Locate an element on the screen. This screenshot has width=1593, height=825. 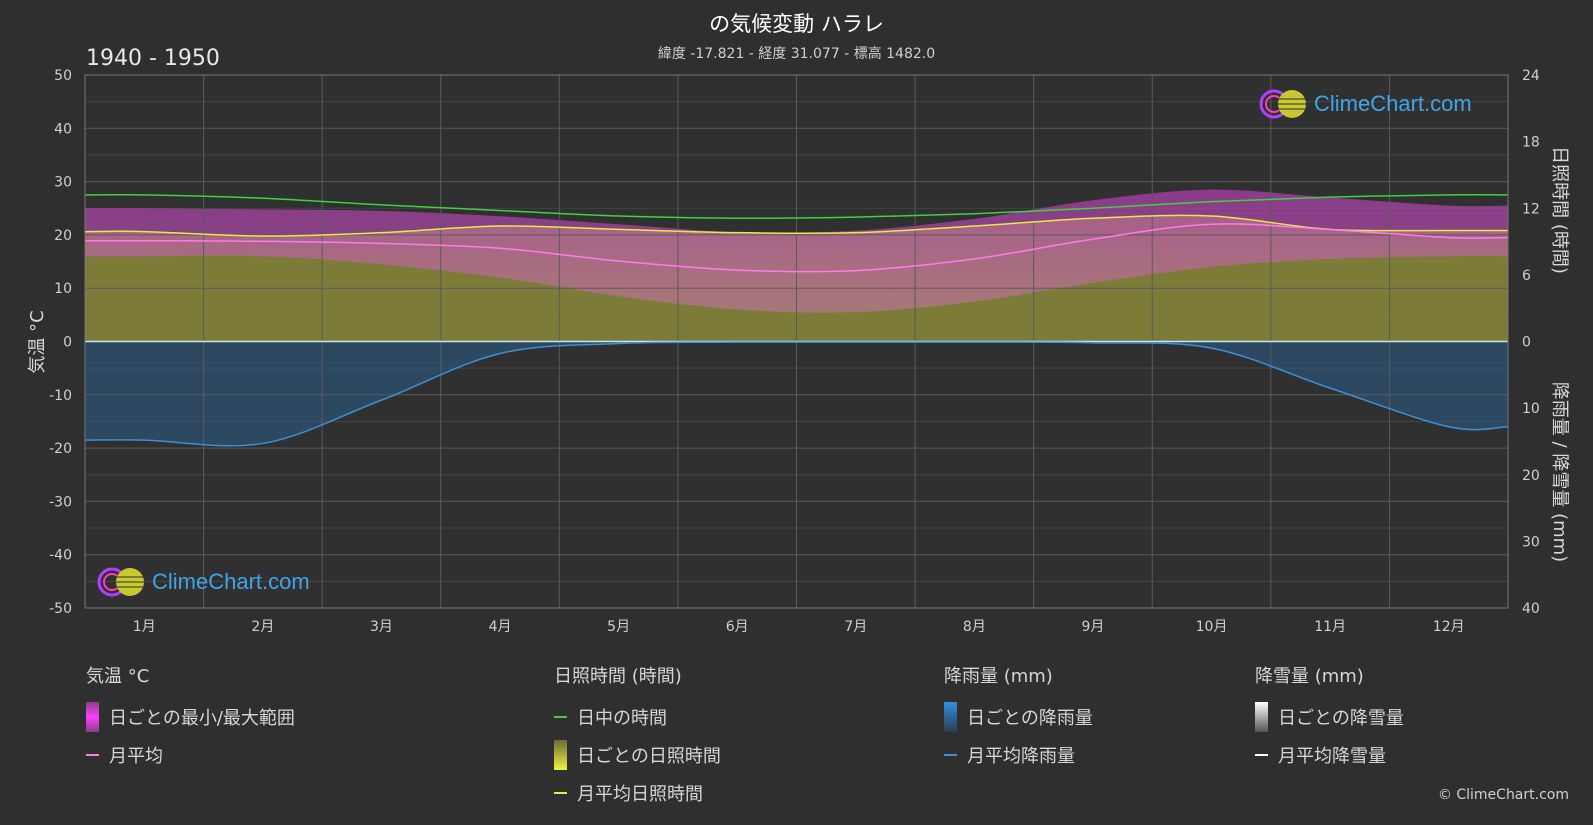
legend-temperature: 気温 °C 日ごとの最小/最大範囲 月平均 is located at coordinates (190, 718).